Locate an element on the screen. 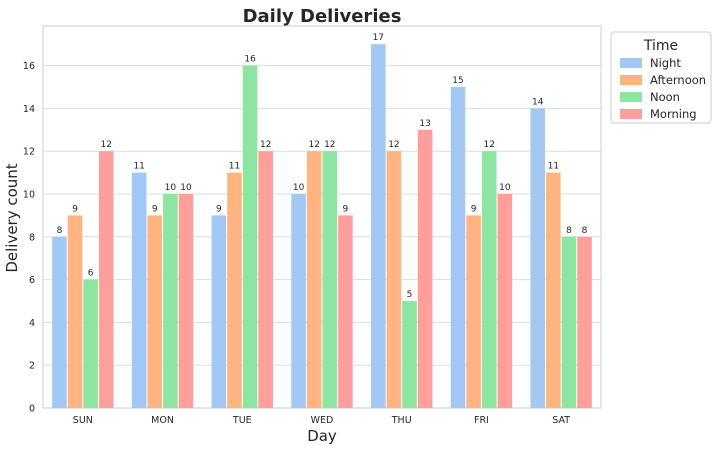 The image size is (723, 460). x-axis-label: Day is located at coordinates (322, 436).